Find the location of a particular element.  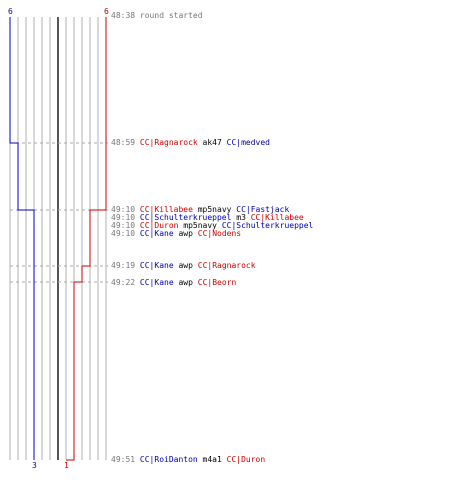

event-row: 49:19 CC|Kane awp CC|Ragnarock is located at coordinates (183, 266).